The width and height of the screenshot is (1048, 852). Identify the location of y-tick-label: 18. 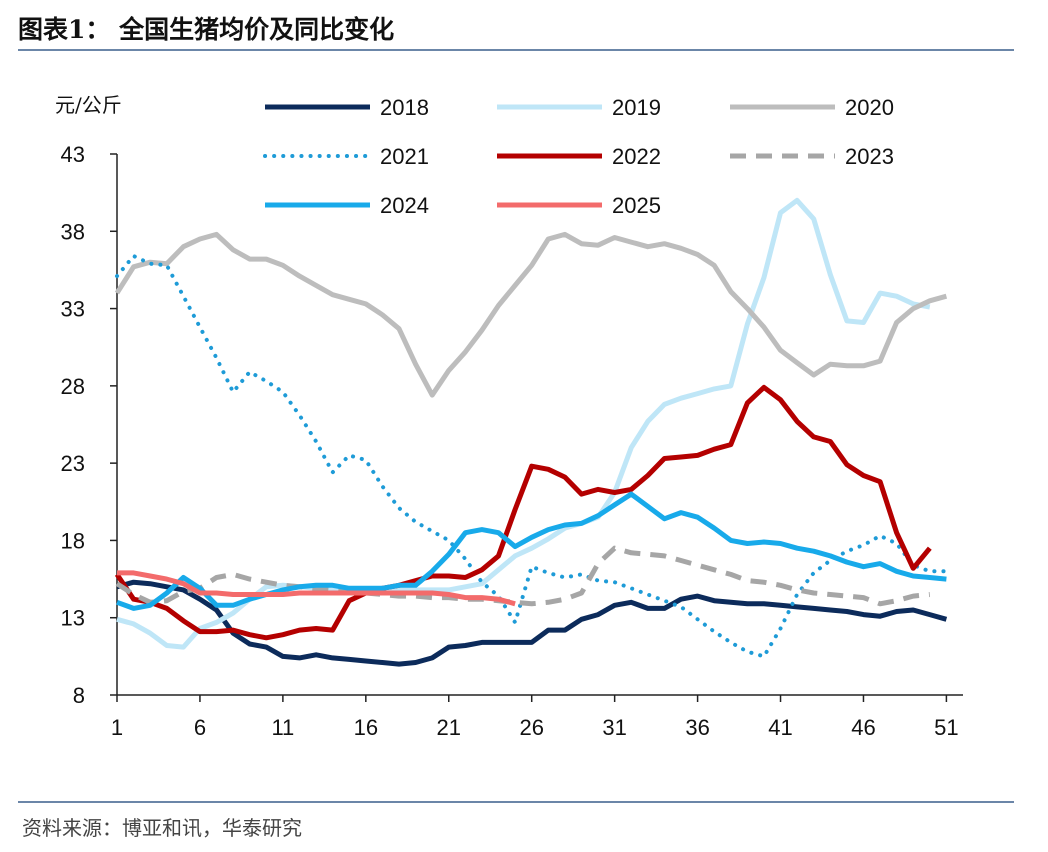
(73, 540).